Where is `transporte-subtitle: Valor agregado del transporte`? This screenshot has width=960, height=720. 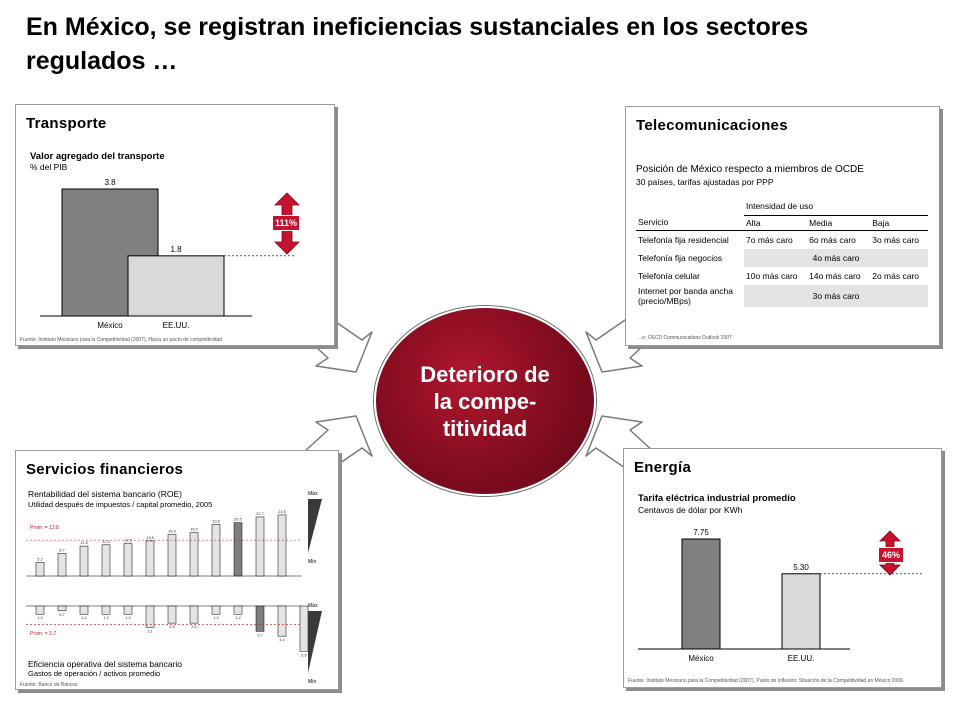
transporte-subtitle: Valor agregado del transporte is located at coordinates (97, 156).